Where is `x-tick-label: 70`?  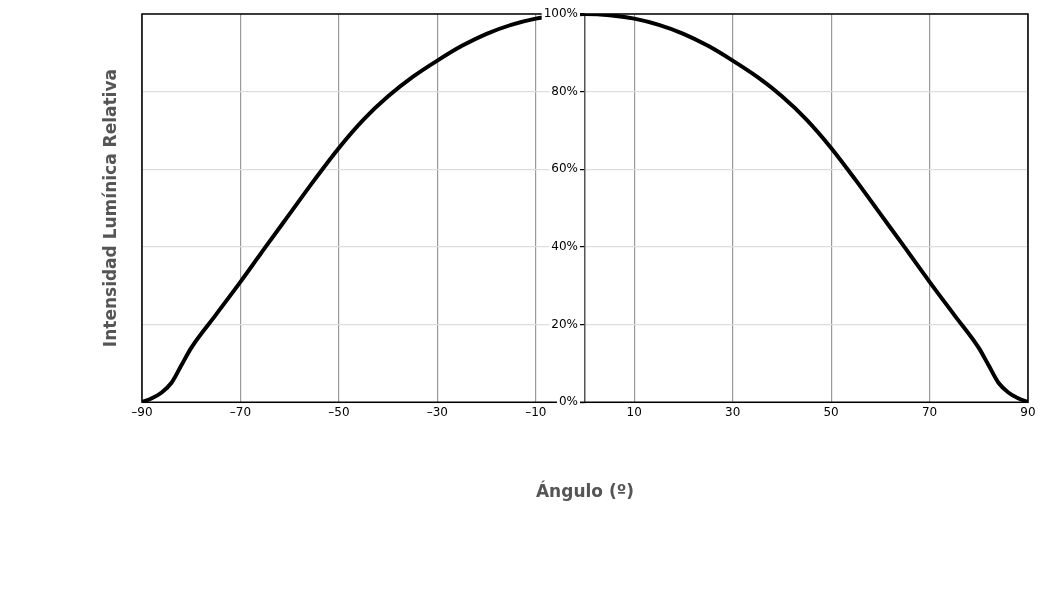 x-tick-label: 70 is located at coordinates (929, 411).